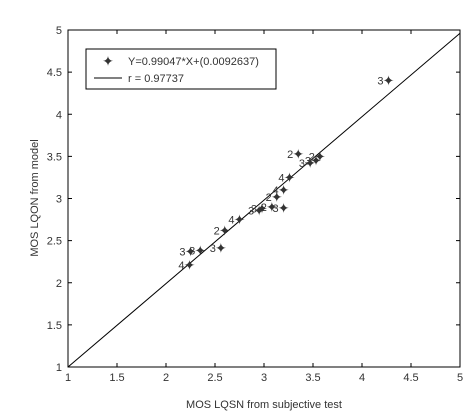 Image resolution: width=474 pixels, height=413 pixels. I want to click on x-tick-label: 5, so click(460, 378).